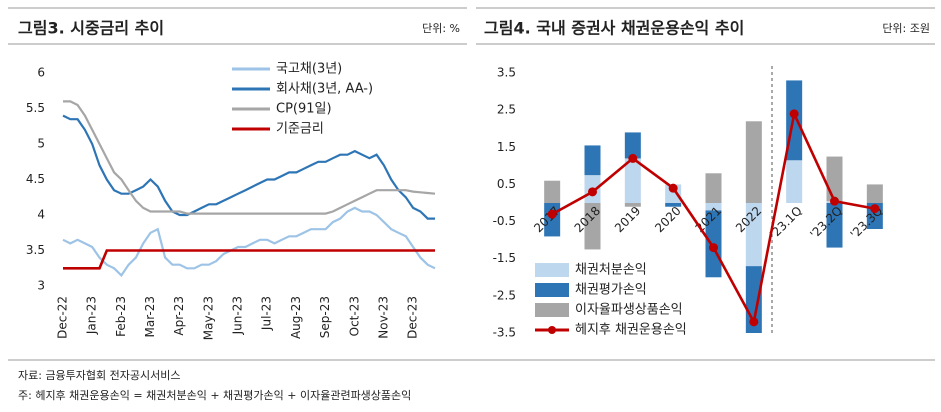 This screenshot has height=412, width=941. Describe the element at coordinates (300, 129) in the screenshot. I see `legend-label: 기준금리` at that location.